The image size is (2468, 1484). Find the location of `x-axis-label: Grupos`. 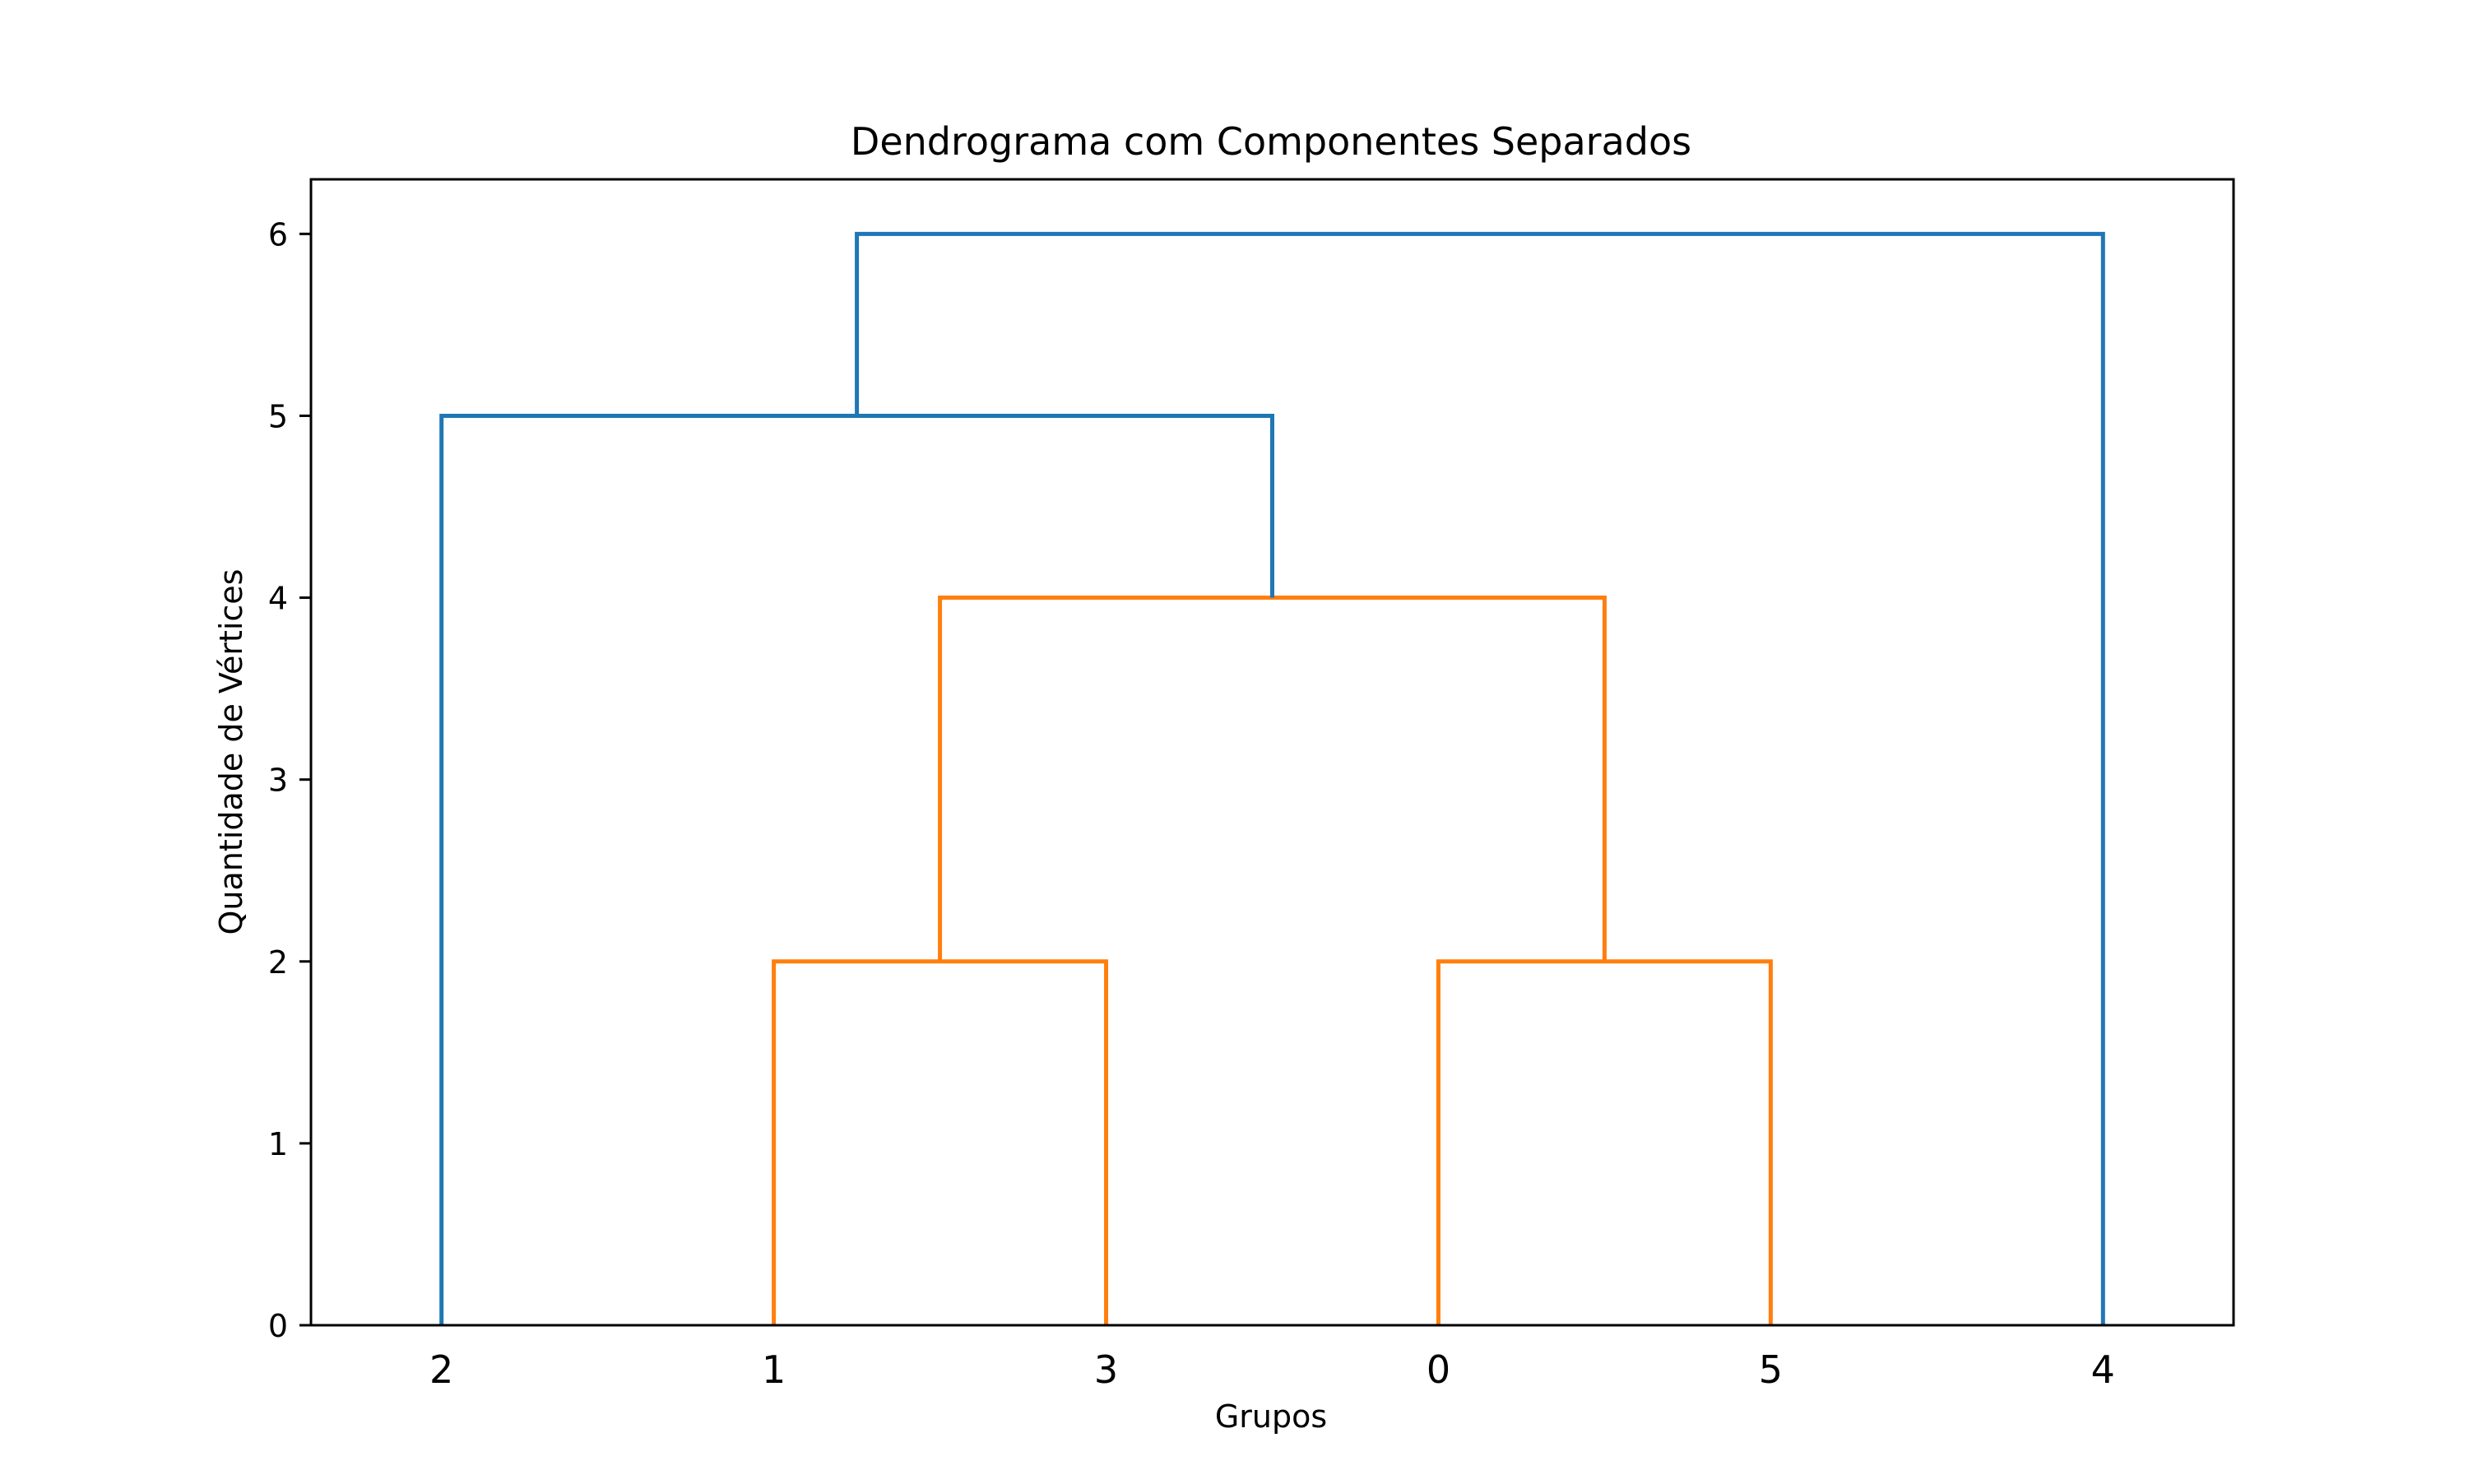

x-axis-label: Grupos is located at coordinates (1271, 1416).